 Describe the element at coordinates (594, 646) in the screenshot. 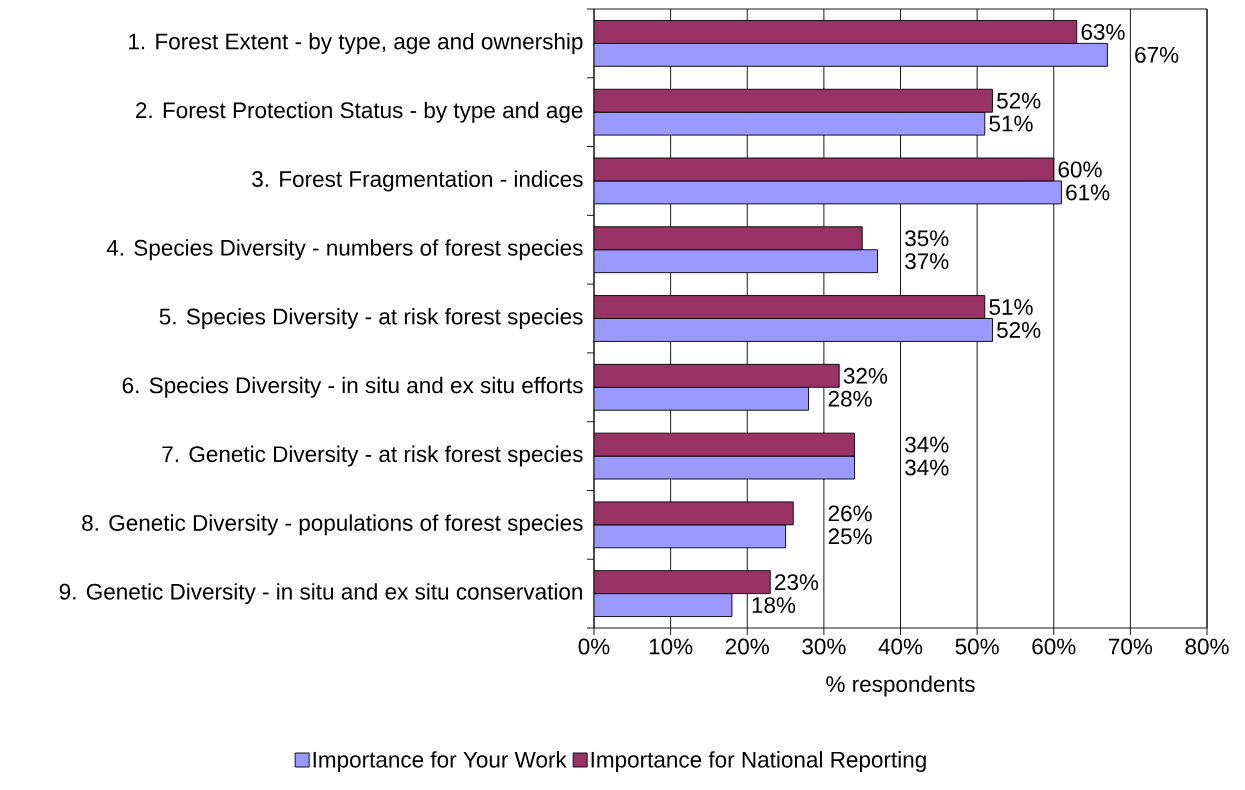

I see `x-tick-label: 0%` at that location.